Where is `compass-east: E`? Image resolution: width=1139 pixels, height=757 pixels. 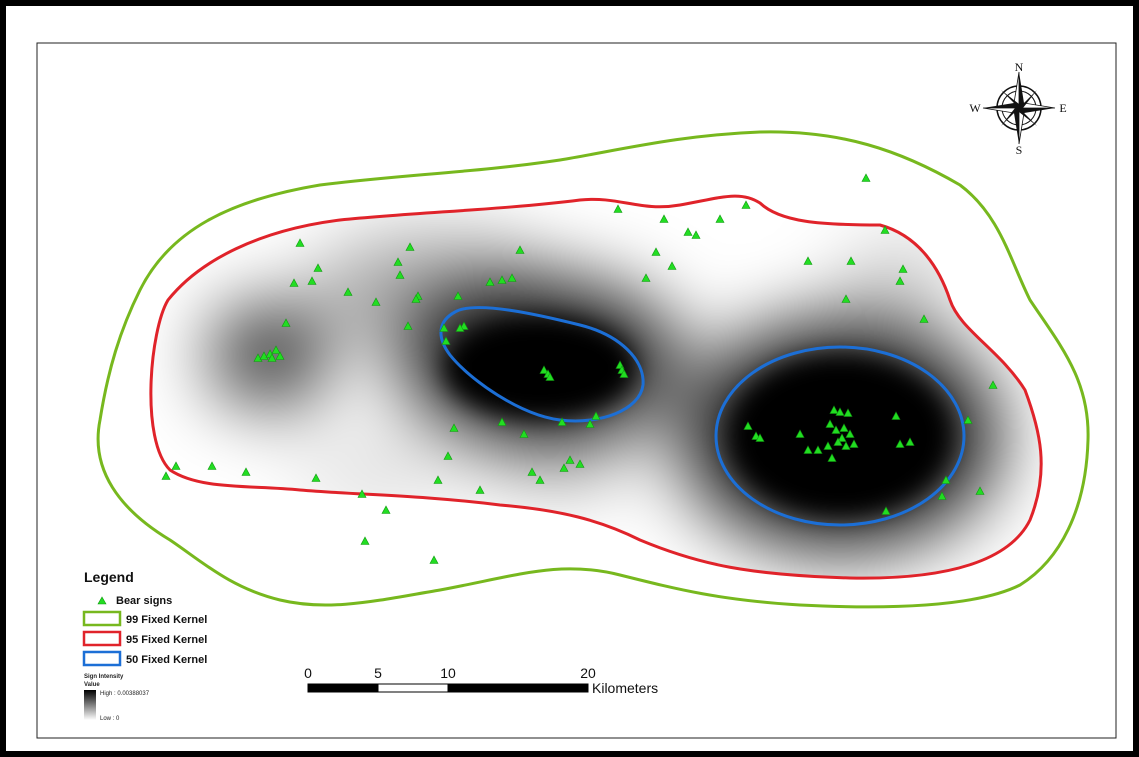 compass-east: E is located at coordinates (1062, 108).